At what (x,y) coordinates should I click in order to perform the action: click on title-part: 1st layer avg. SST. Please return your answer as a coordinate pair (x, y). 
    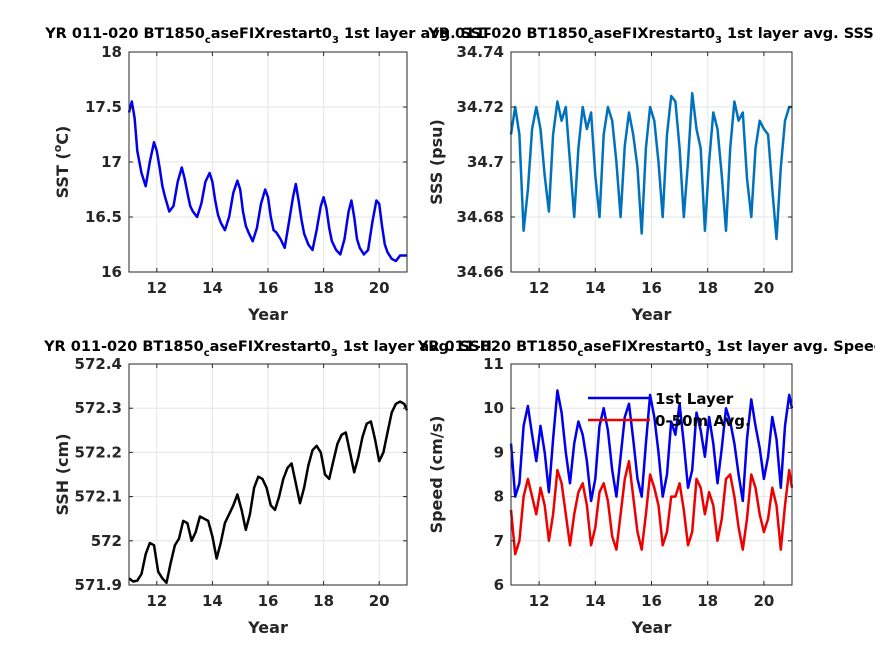
    Looking at the image, I should click on (415, 34).